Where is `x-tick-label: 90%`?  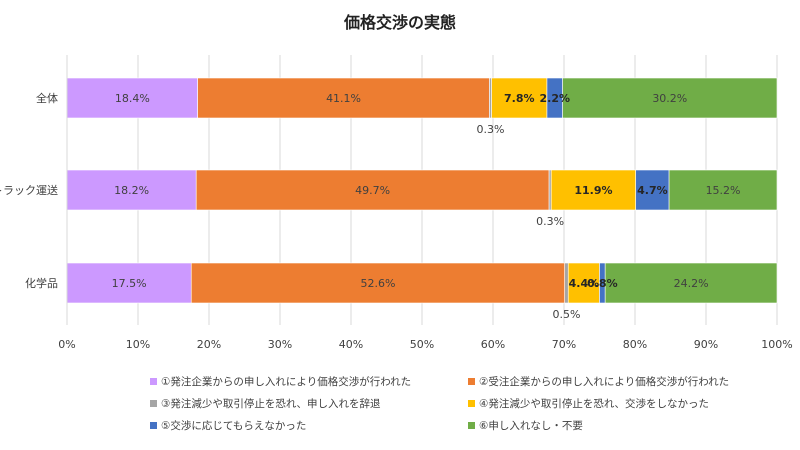 x-tick-label: 90% is located at coordinates (706, 344).